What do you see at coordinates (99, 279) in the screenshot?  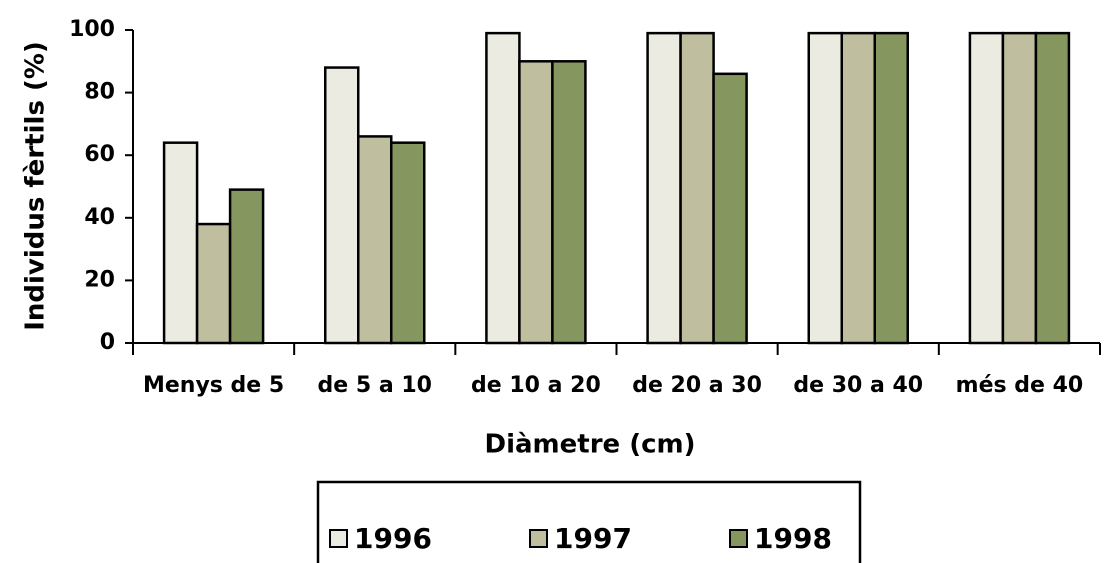 I see `y-tick-label: 20` at bounding box center [99, 279].